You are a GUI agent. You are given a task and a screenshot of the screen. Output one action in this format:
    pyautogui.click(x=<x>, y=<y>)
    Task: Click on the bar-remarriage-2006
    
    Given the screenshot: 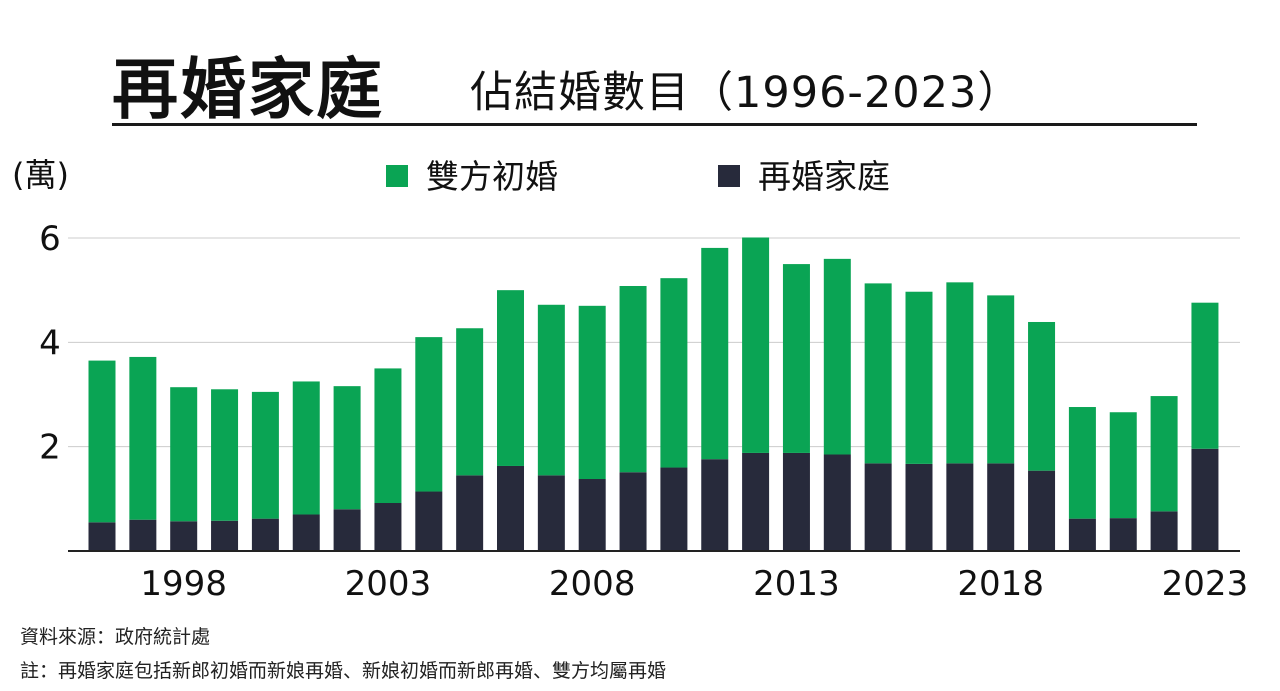 What is the action you would take?
    pyautogui.click(x=510, y=508)
    